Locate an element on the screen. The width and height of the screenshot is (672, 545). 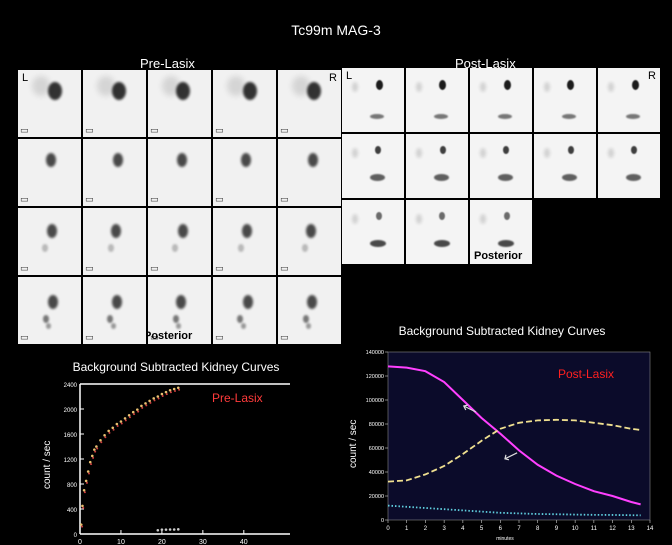
y-tick-label: 100000 is located at coordinates (375, 401).